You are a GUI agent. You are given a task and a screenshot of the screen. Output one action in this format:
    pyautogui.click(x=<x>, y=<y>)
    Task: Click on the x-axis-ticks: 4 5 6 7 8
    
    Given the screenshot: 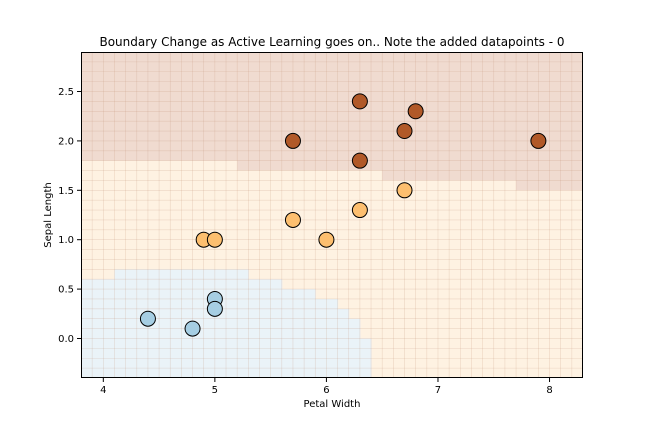 What is the action you would take?
    pyautogui.click(x=326, y=387)
    